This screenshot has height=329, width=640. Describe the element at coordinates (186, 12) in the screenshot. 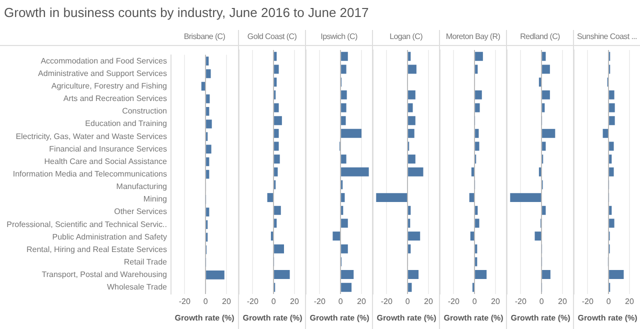

I see `chart-title: Growth in business counts by industry, June 2016 to June 2017` at that location.